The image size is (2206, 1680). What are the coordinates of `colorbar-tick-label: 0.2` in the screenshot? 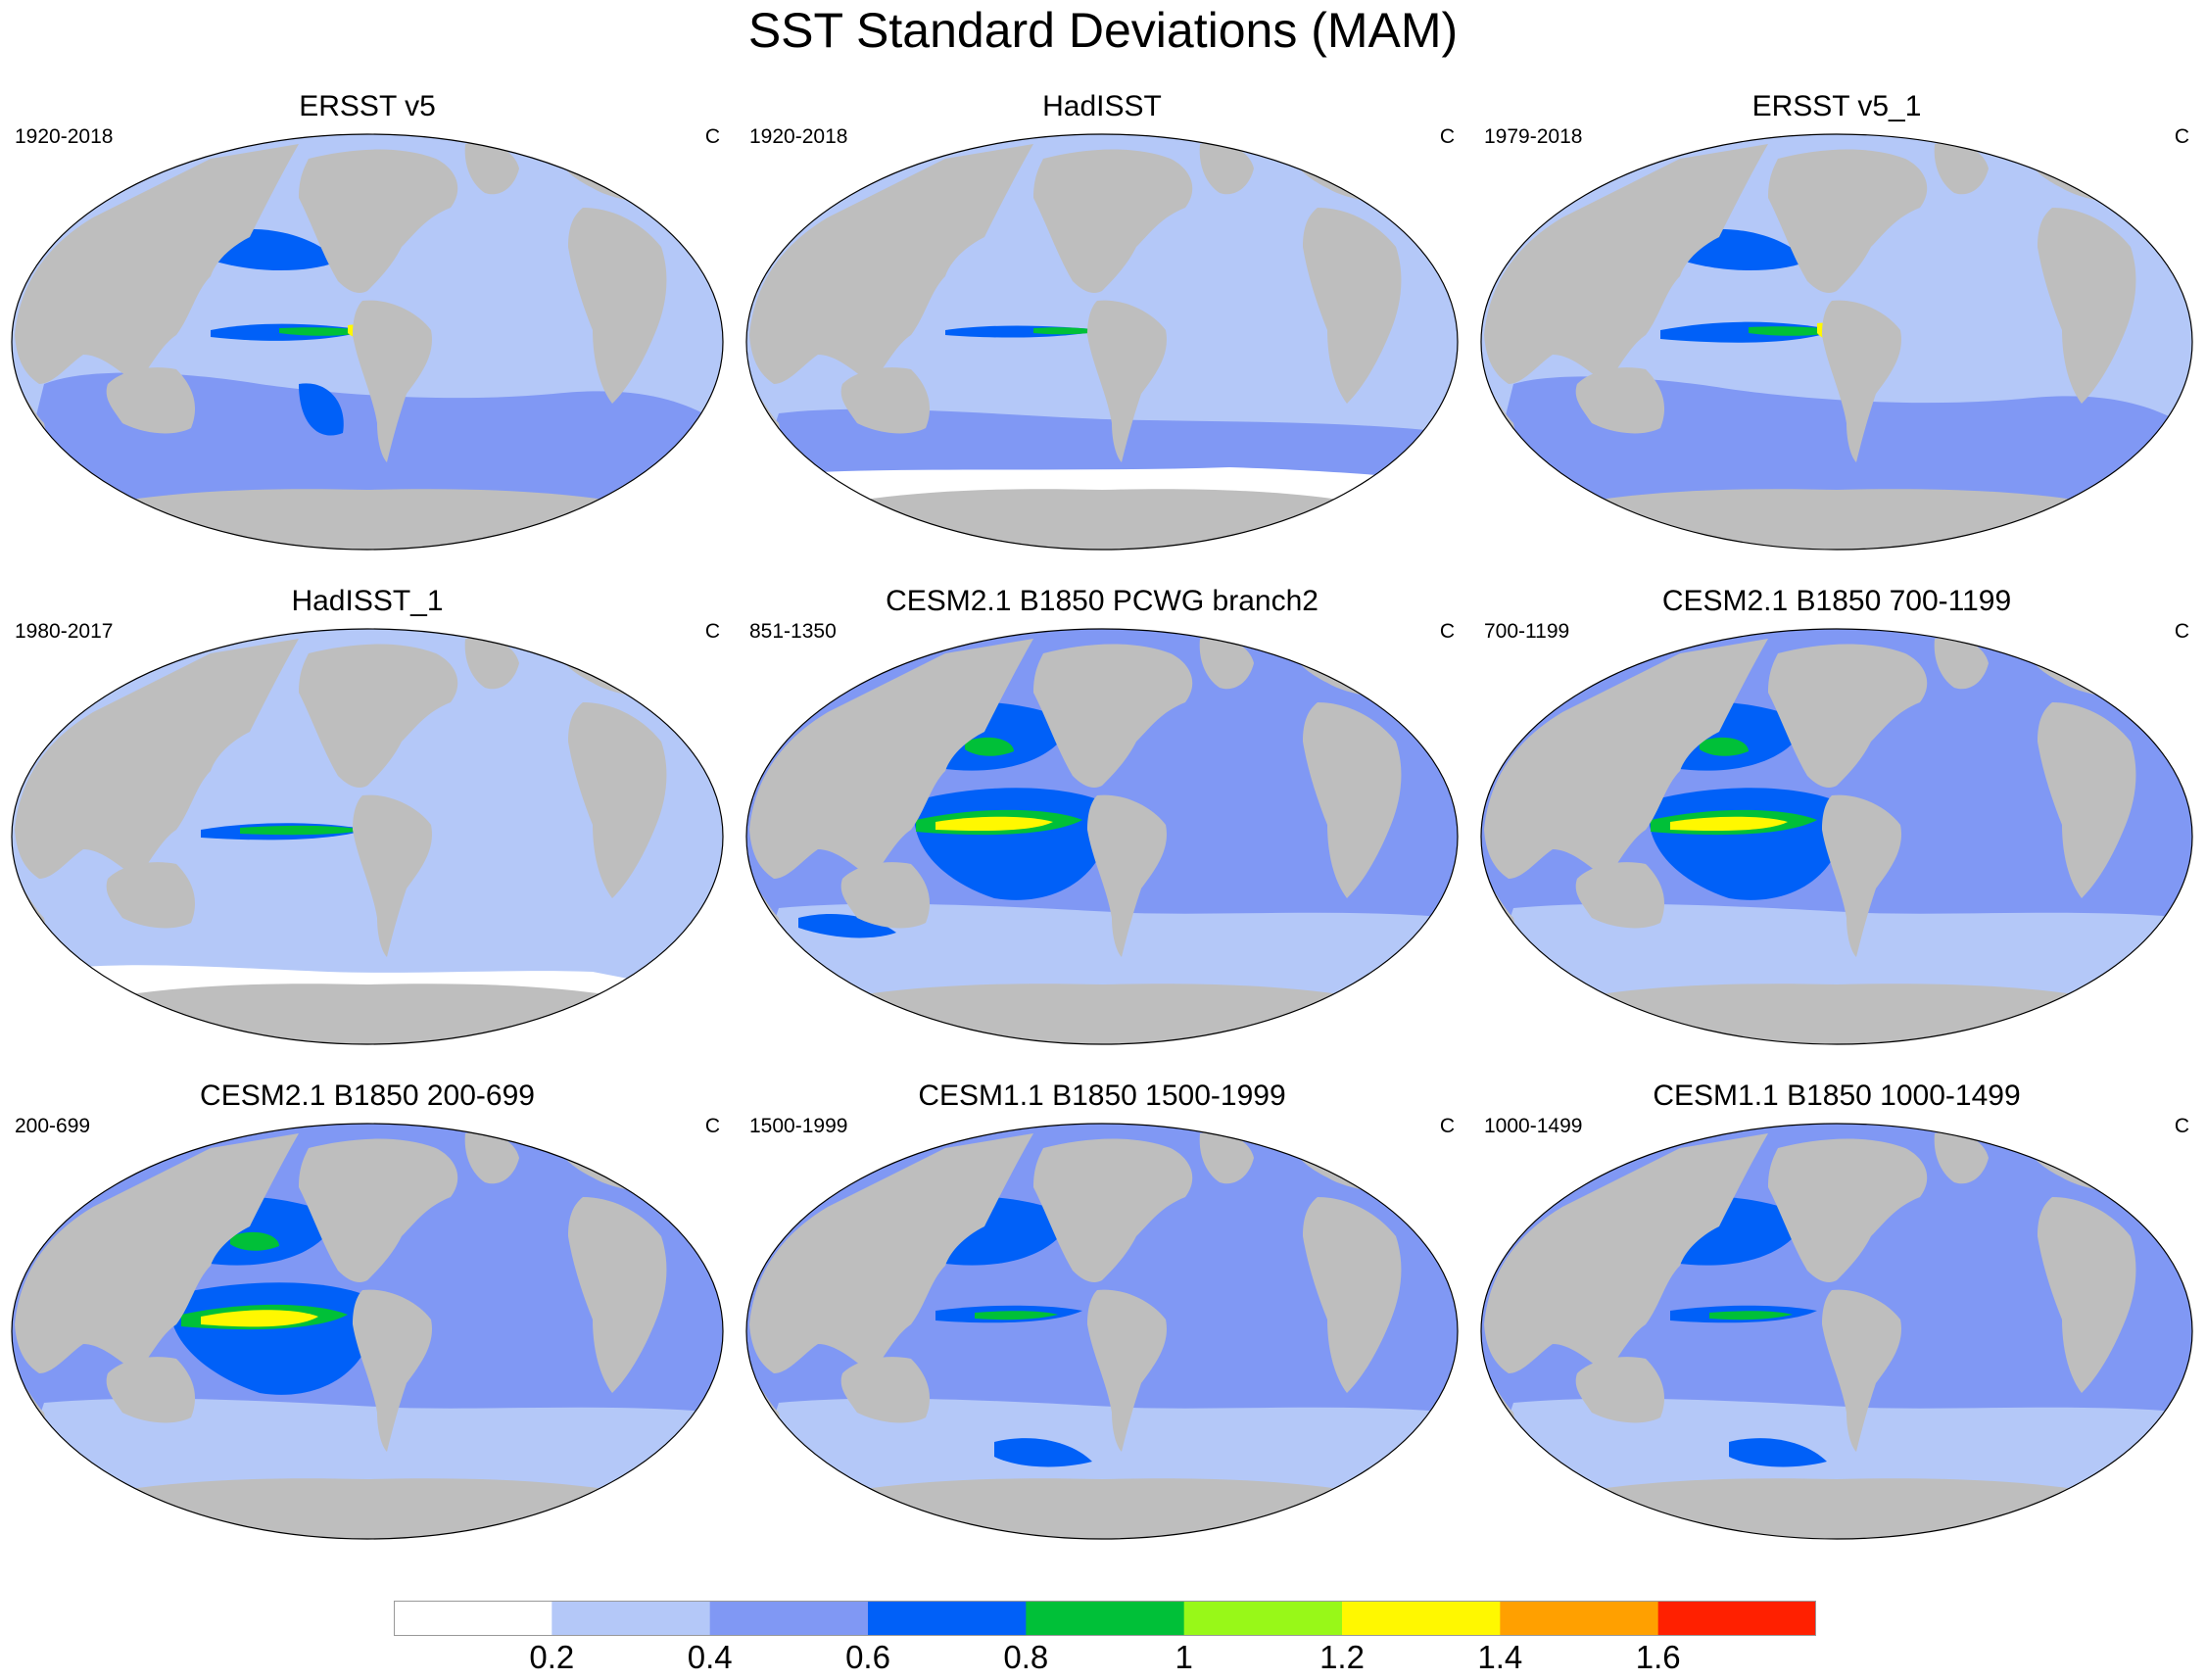 It's located at (552, 1657).